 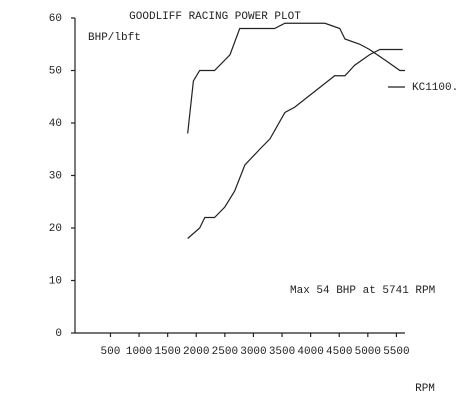 What do you see at coordinates (55, 71) in the screenshot?
I see `y-tick-label: 50` at bounding box center [55, 71].